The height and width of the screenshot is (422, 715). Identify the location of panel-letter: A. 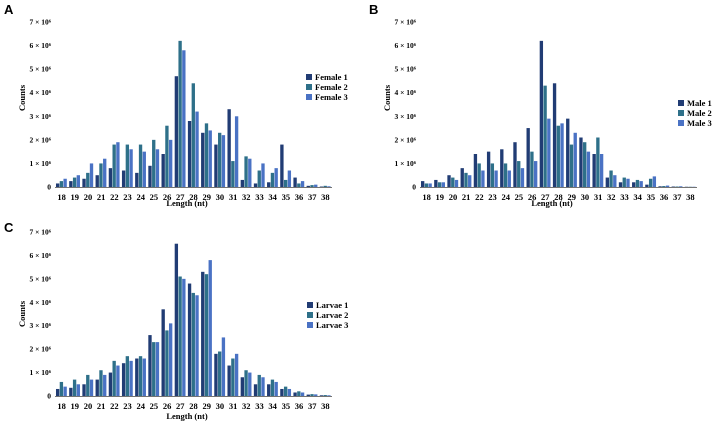
(9, 9).